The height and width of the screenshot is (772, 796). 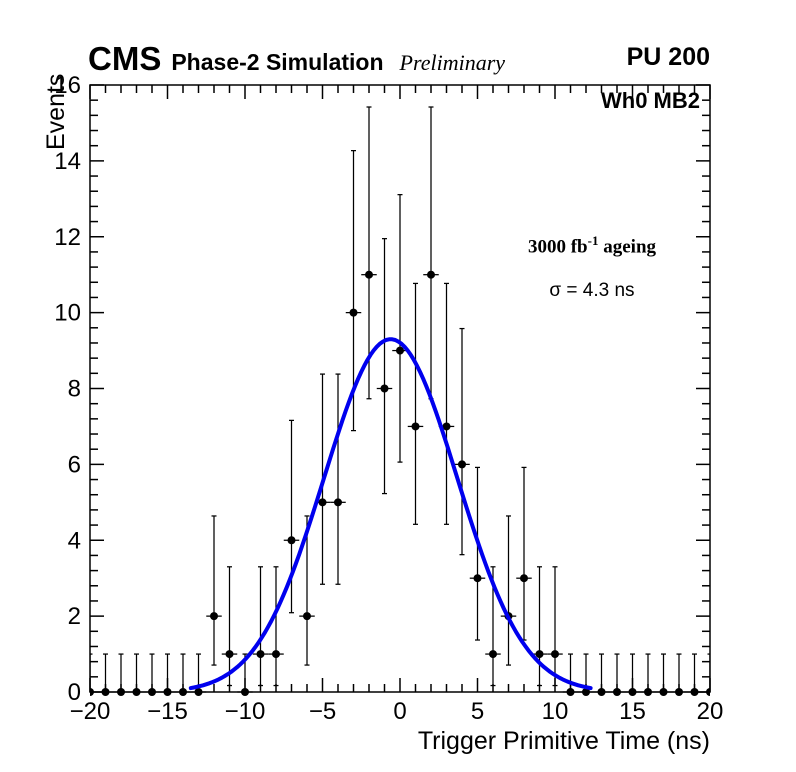 What do you see at coordinates (322, 711) in the screenshot?
I see `x-tick-label: −5` at bounding box center [322, 711].